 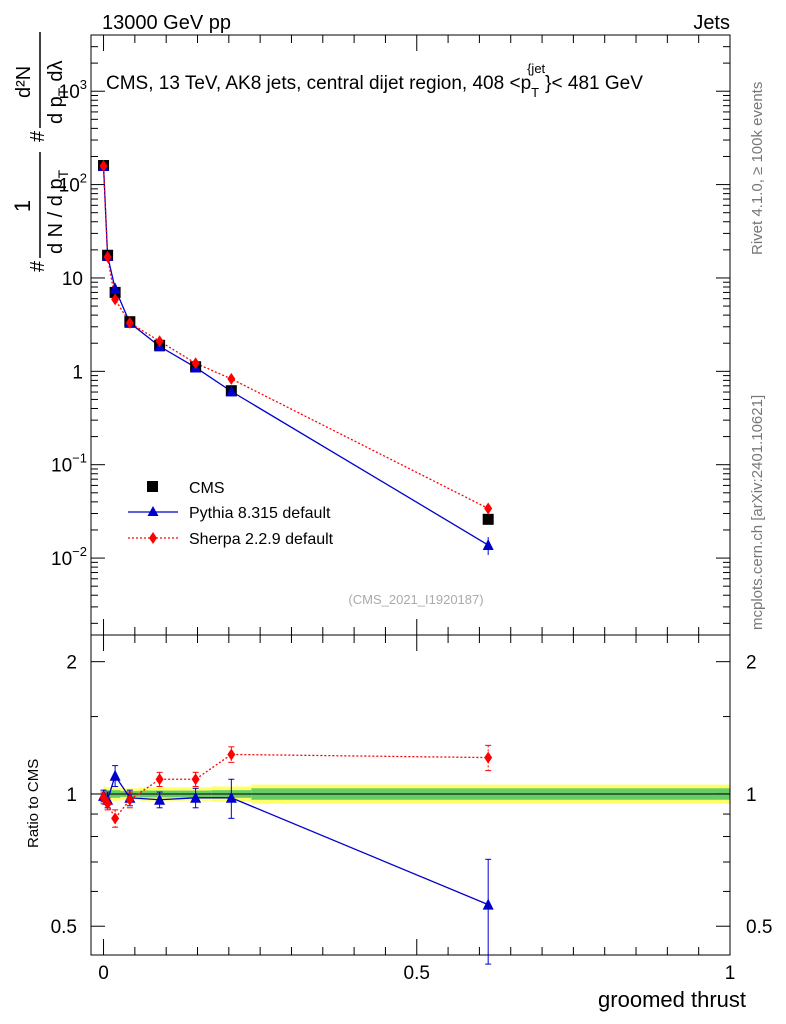 I want to click on main-y-tick-label: 10, so click(x=72, y=279).